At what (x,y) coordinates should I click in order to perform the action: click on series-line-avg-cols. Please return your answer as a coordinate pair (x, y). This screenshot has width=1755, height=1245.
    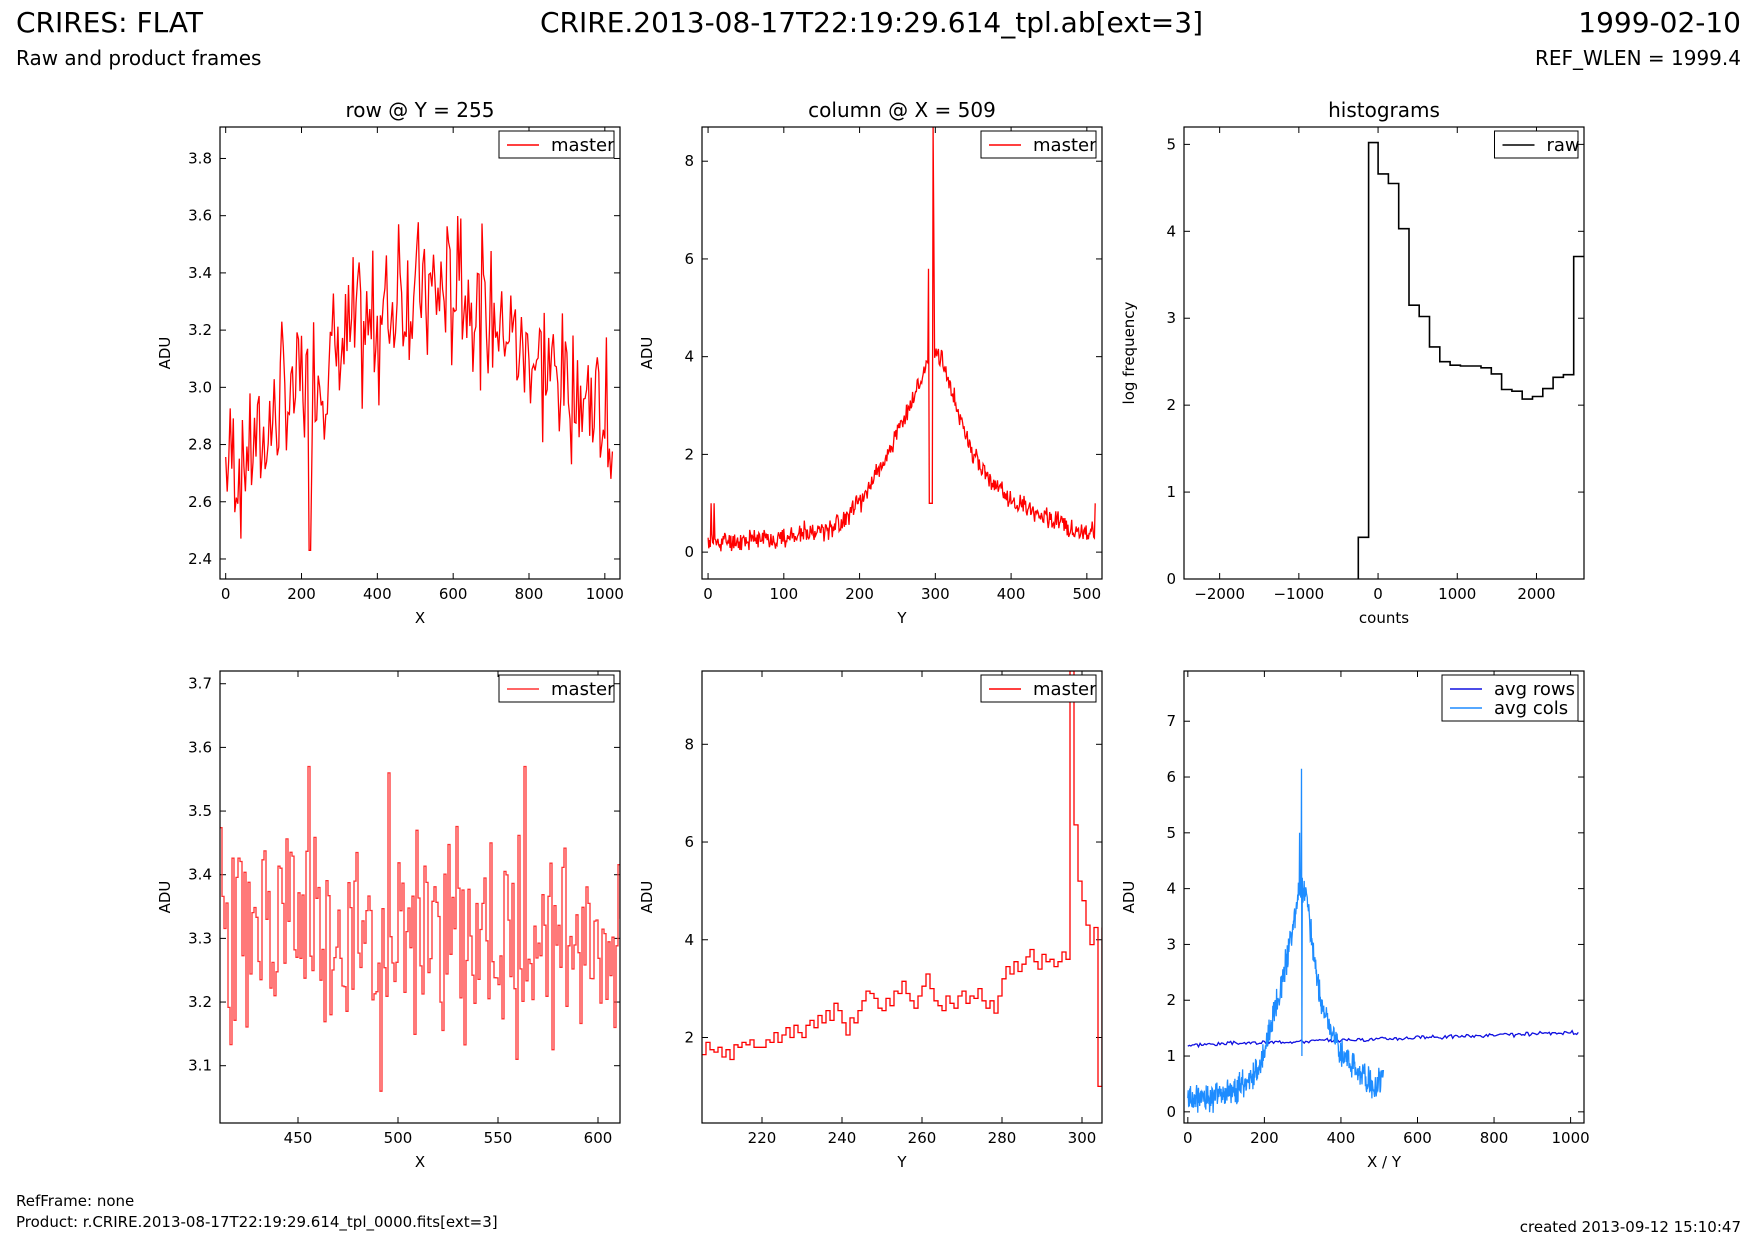
    Looking at the image, I should click on (1286, 940).